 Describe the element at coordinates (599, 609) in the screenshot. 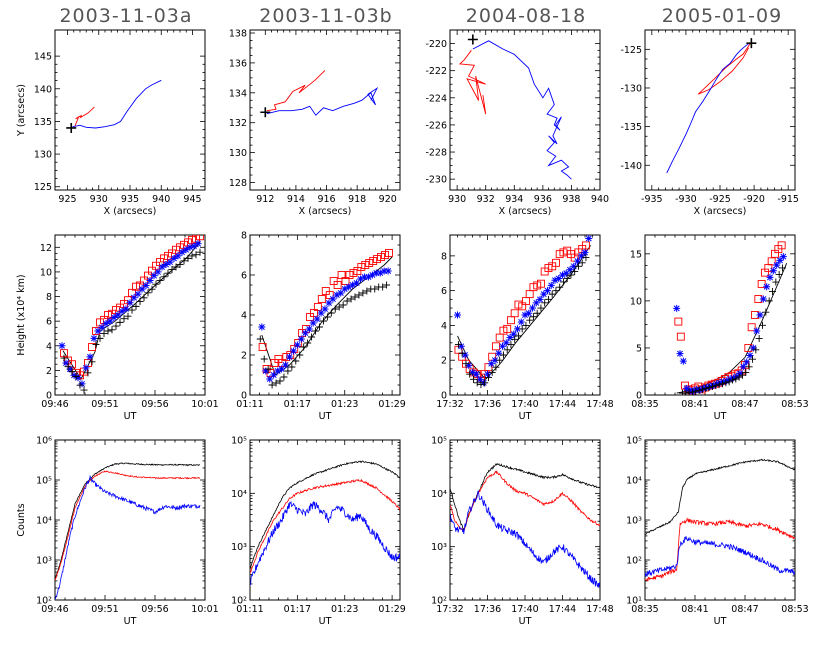

I see `x-tick-label: 17:48` at that location.